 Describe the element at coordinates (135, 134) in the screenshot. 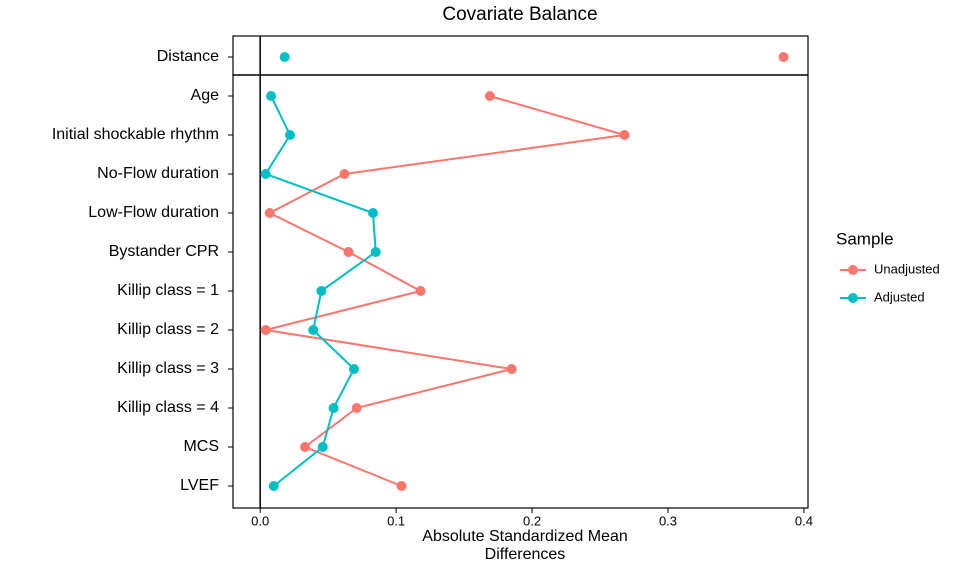

I see `y-tick-label: Initial shockable rhythm` at that location.